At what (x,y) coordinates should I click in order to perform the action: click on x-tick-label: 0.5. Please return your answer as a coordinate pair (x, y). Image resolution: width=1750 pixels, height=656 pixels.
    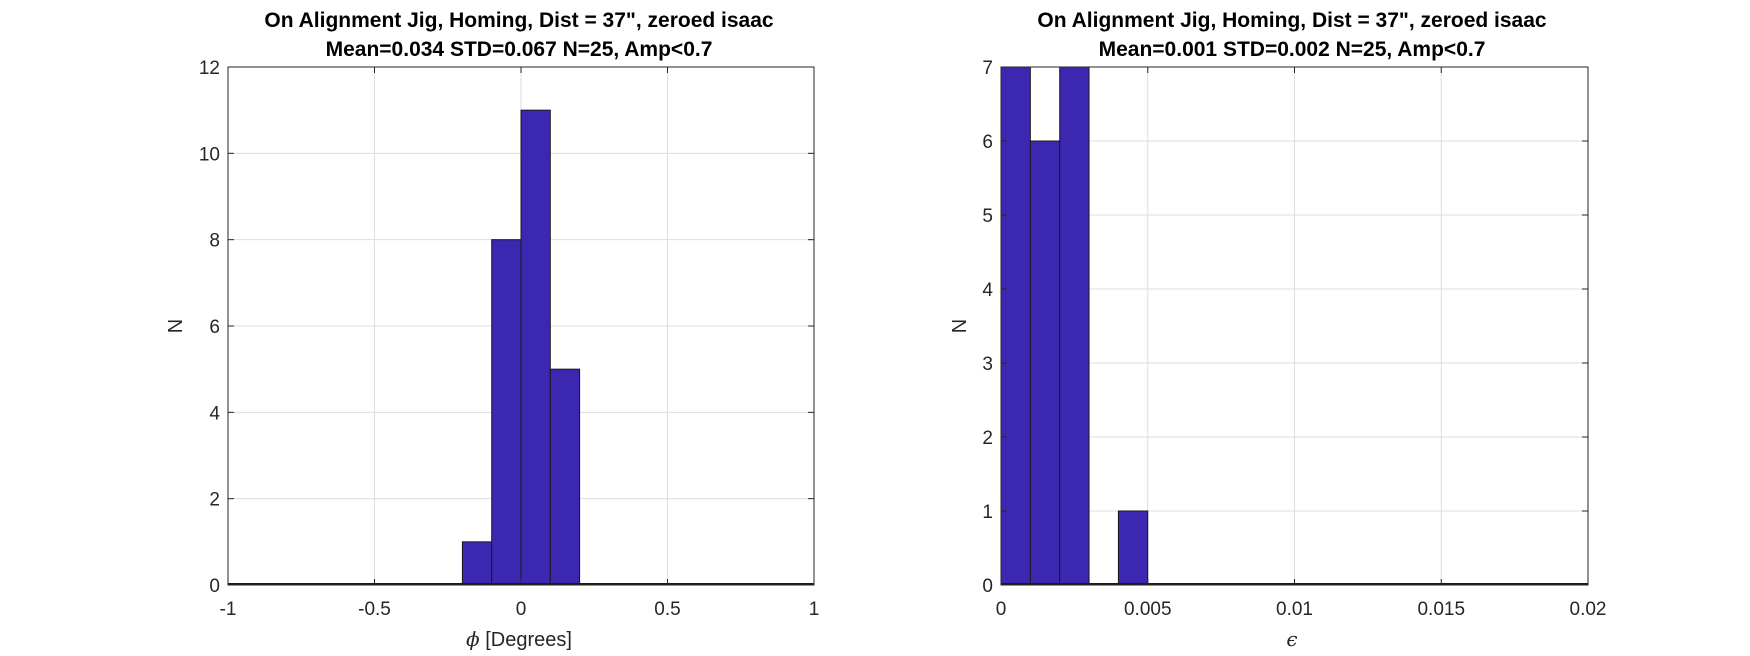
    Looking at the image, I should click on (667, 609).